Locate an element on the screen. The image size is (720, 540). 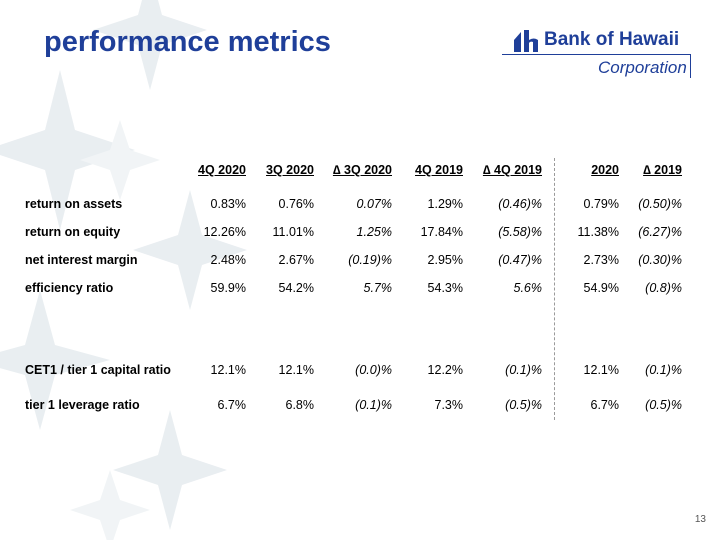
row-label-net-interest-margin: net interest margin is located at coordinates (81, 260).